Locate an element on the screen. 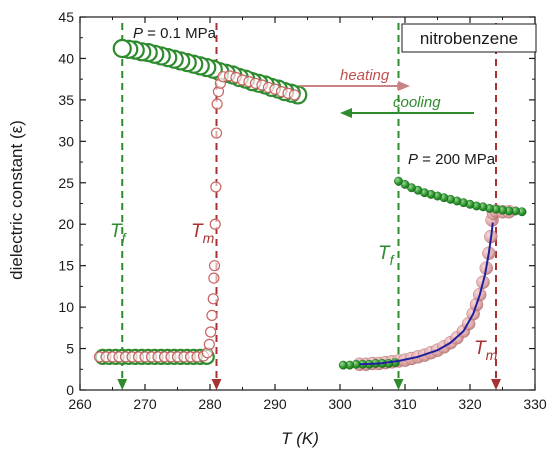  svg-text: P = 200 MPa is located at coordinates (452, 159).